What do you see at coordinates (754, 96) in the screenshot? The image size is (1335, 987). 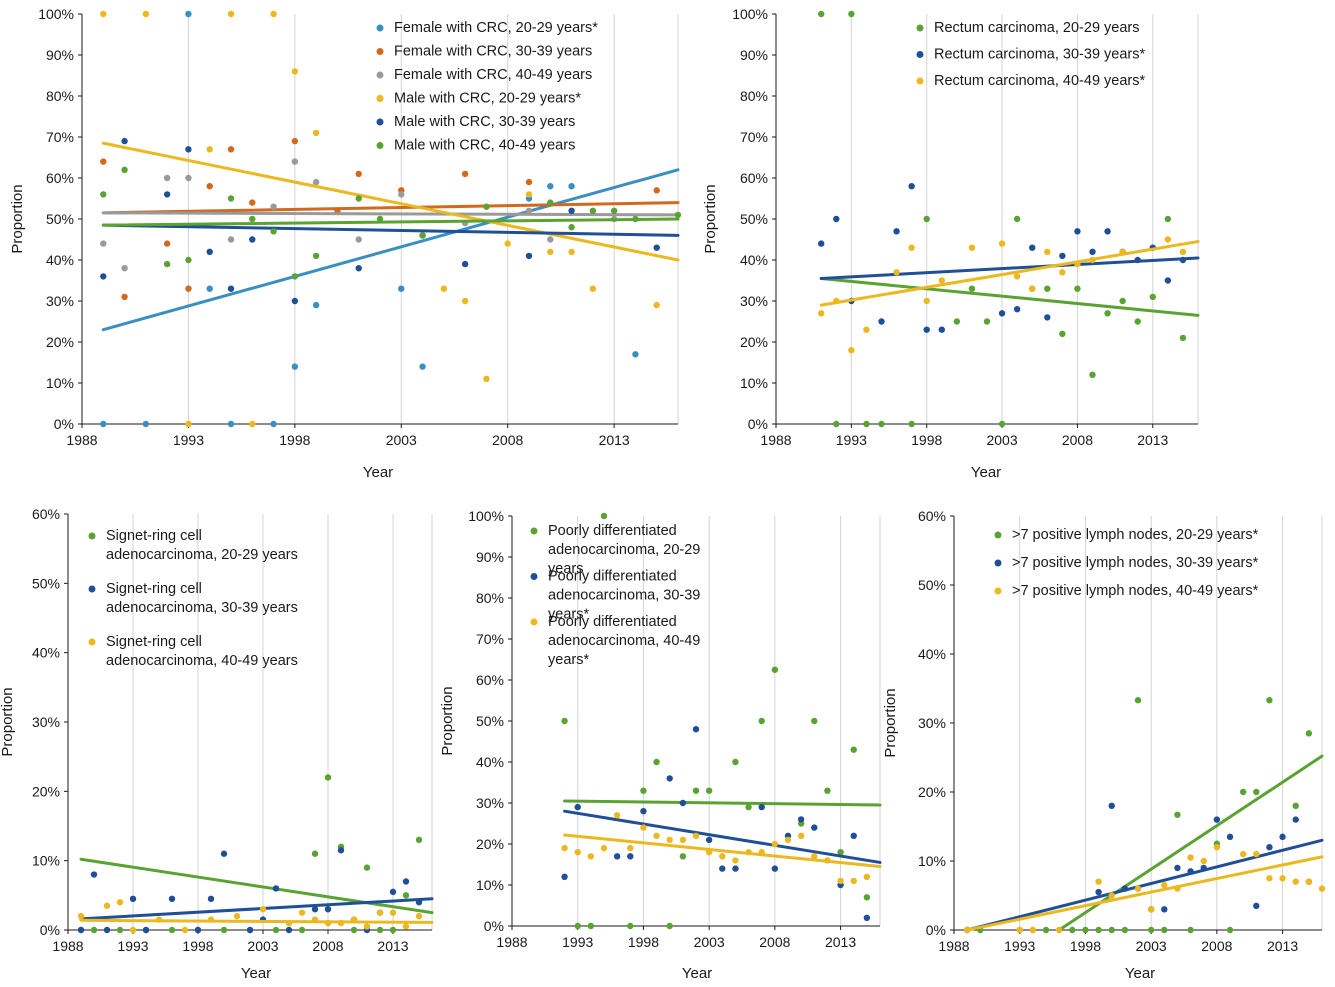 I see `y-tick-label: 80%` at bounding box center [754, 96].